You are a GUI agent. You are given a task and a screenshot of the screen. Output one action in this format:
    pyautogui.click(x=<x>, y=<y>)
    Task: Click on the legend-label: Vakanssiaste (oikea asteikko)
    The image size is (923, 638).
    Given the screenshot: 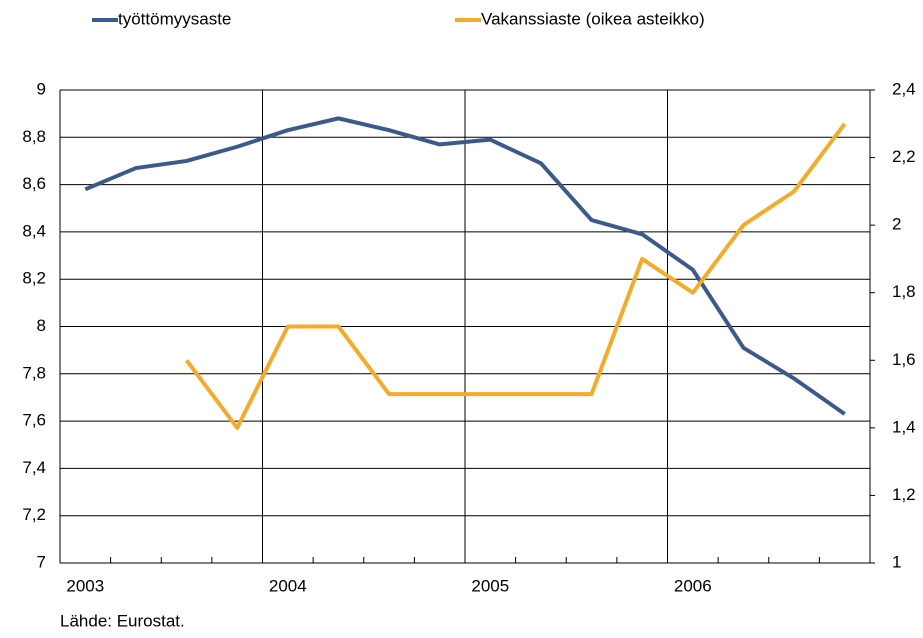 What is the action you would take?
    pyautogui.click(x=593, y=18)
    